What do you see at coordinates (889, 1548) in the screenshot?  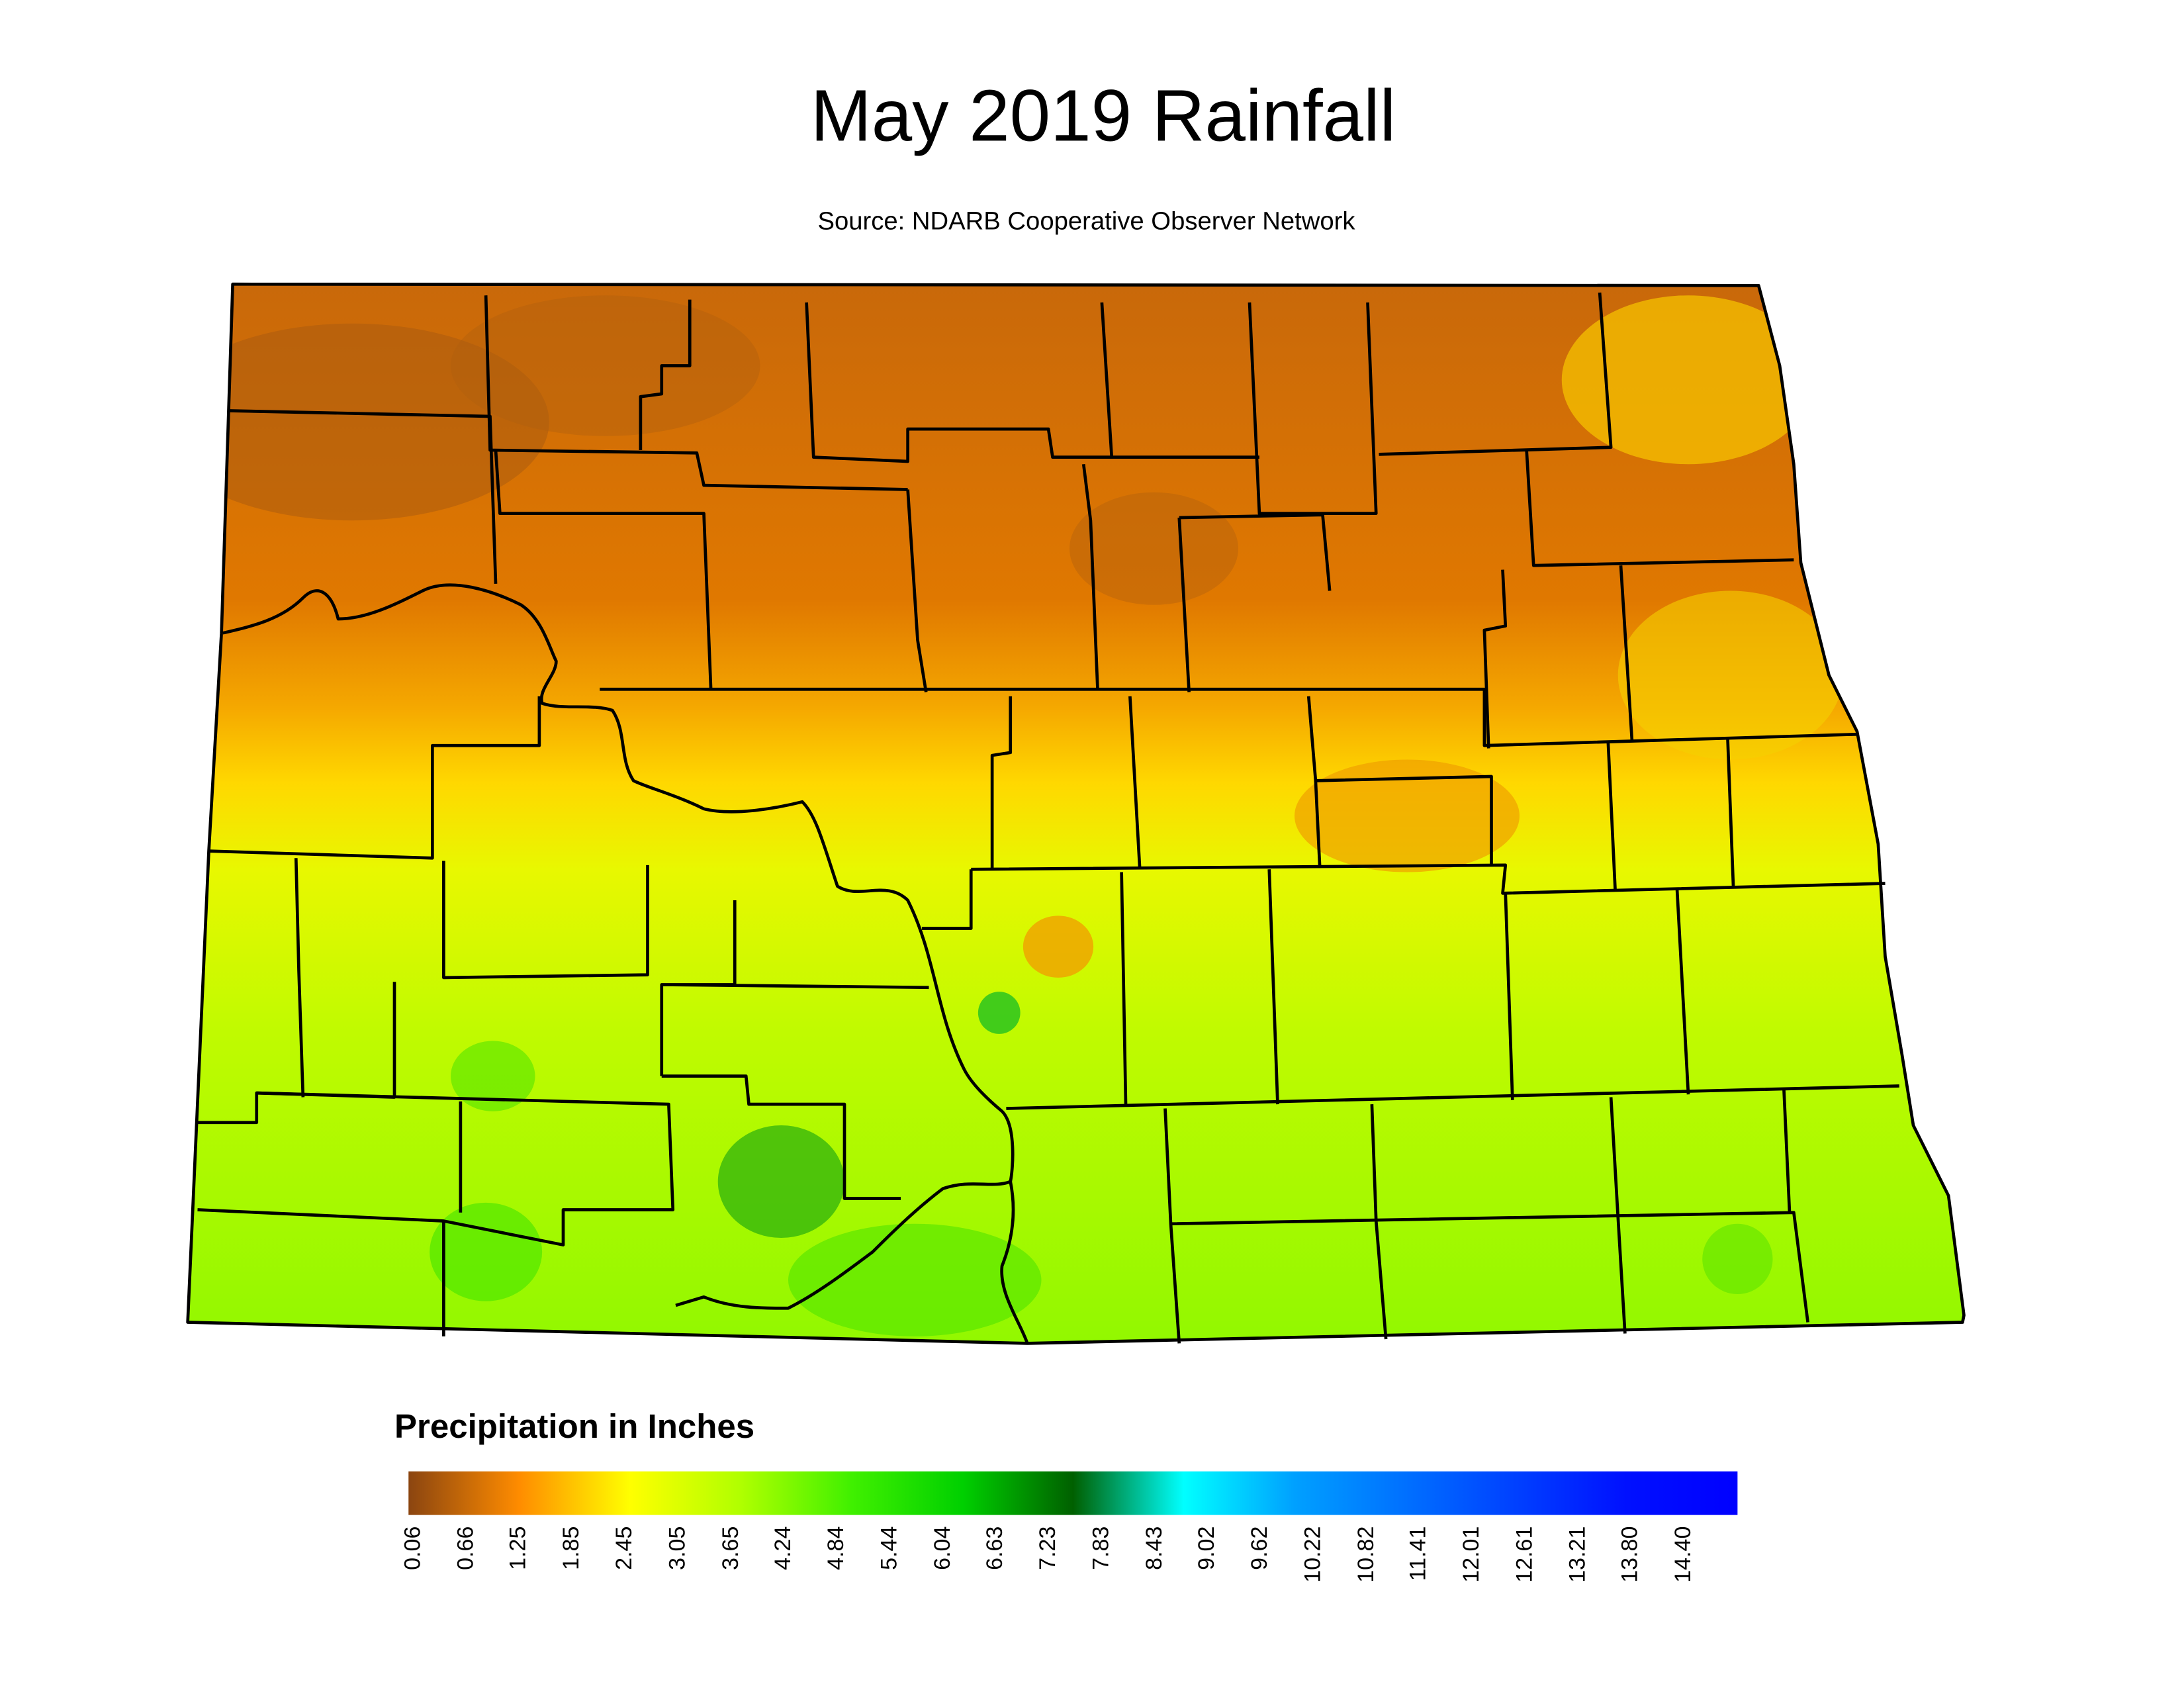 I see `colorbar-tick-label: 5.44` at bounding box center [889, 1548].